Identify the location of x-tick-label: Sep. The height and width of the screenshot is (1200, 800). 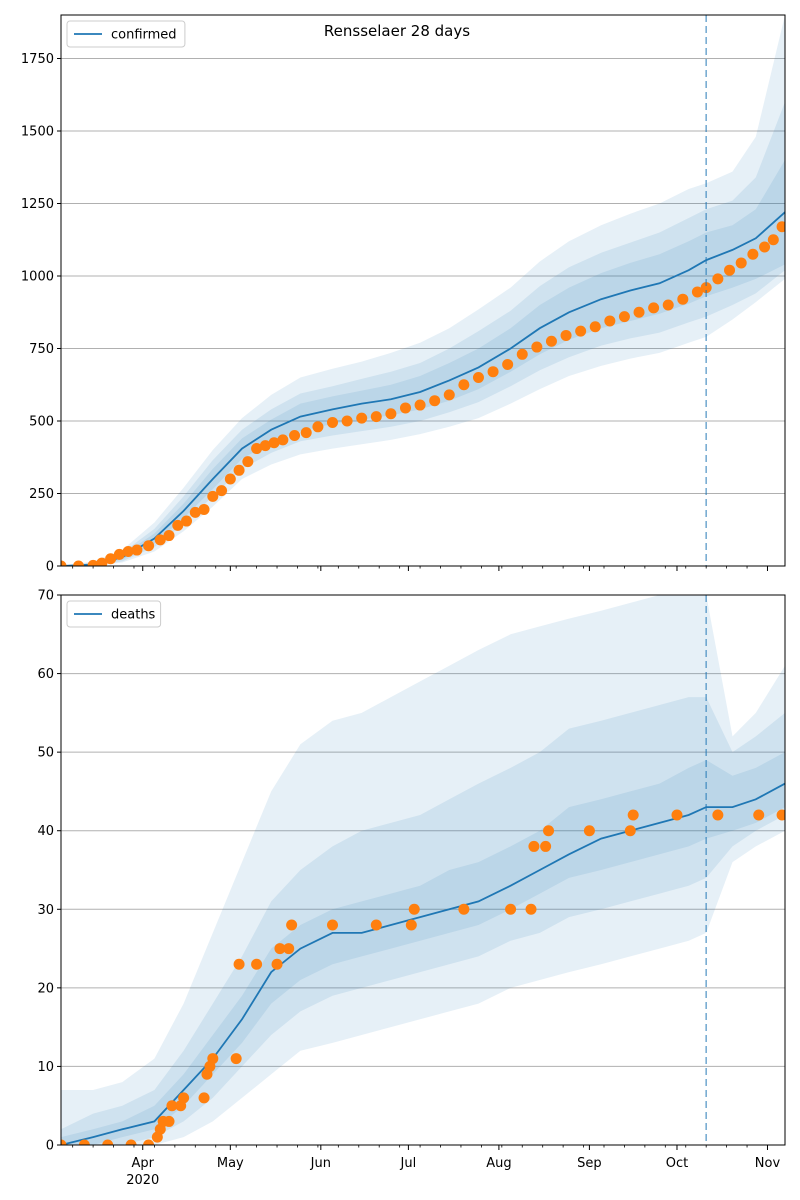
(589, 1163).